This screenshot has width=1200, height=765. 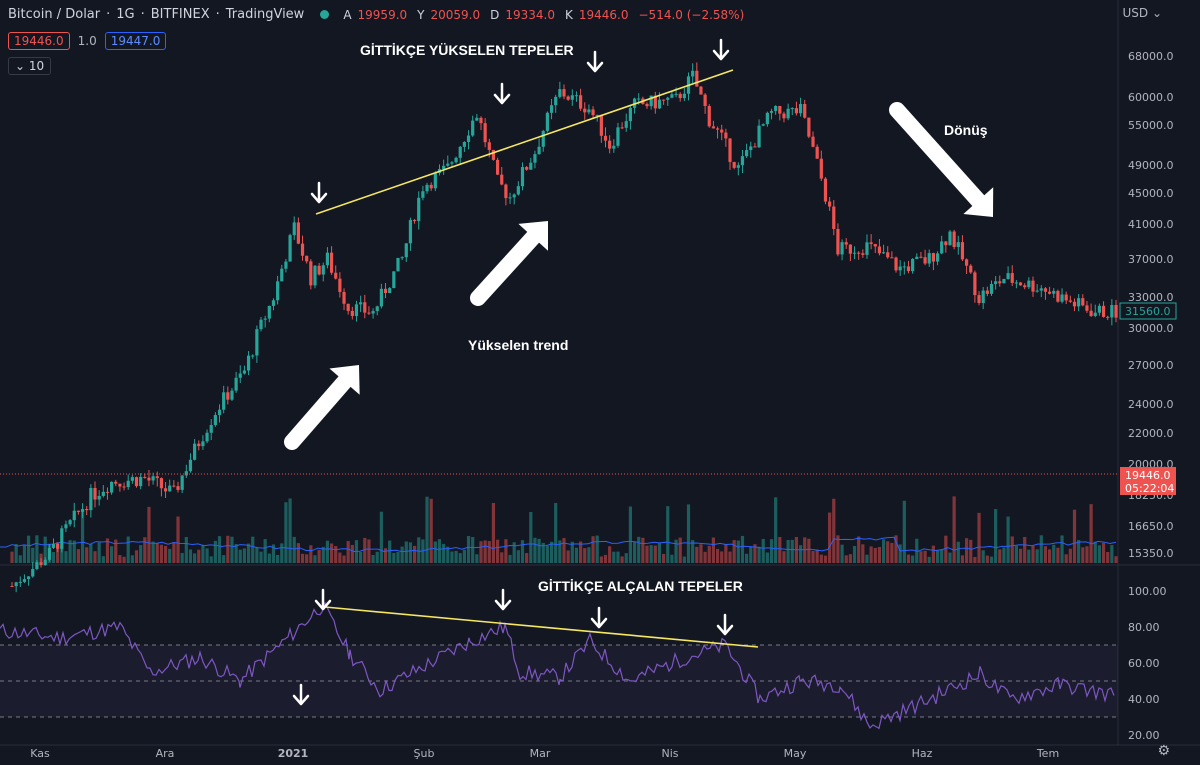 I want to click on time-axis-label: Ara, so click(x=165, y=753).